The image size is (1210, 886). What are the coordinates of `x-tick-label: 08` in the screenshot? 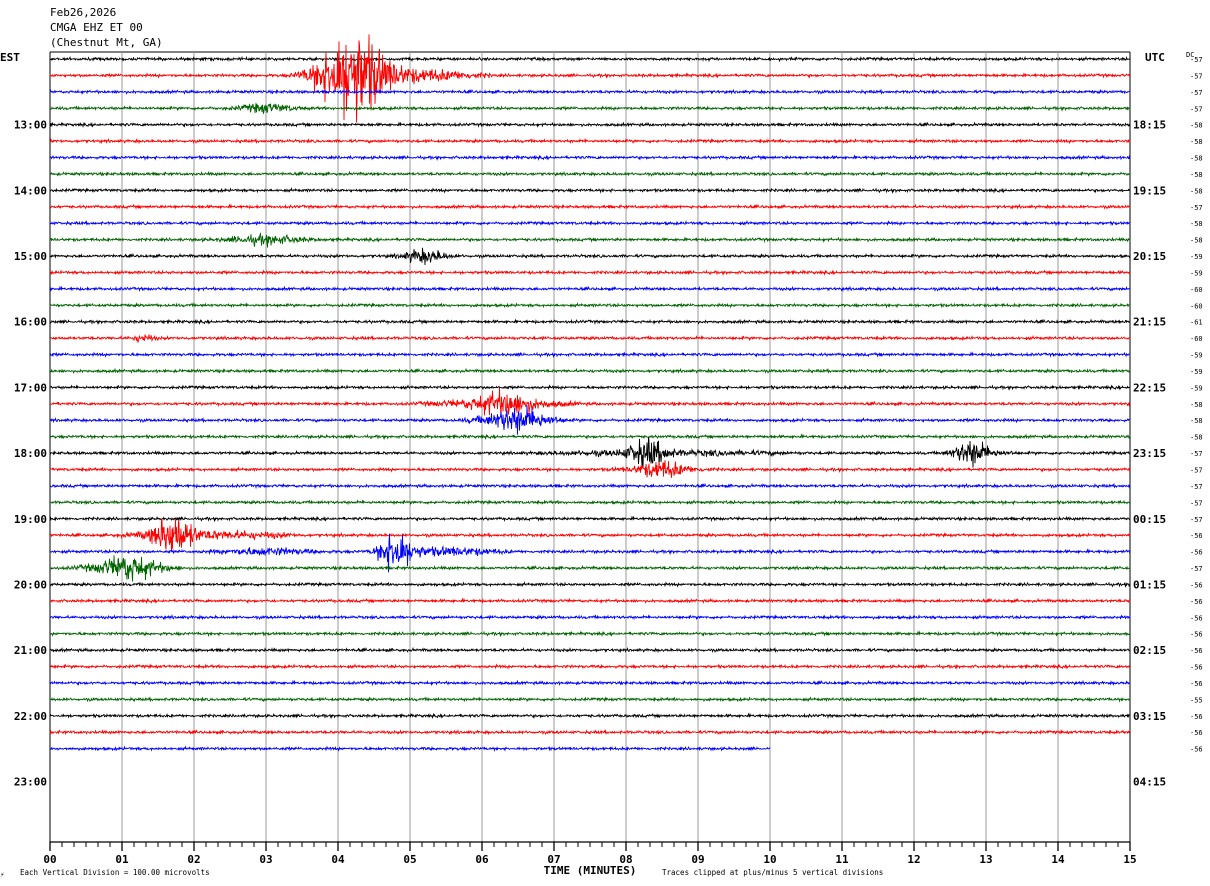 It's located at (625, 859).